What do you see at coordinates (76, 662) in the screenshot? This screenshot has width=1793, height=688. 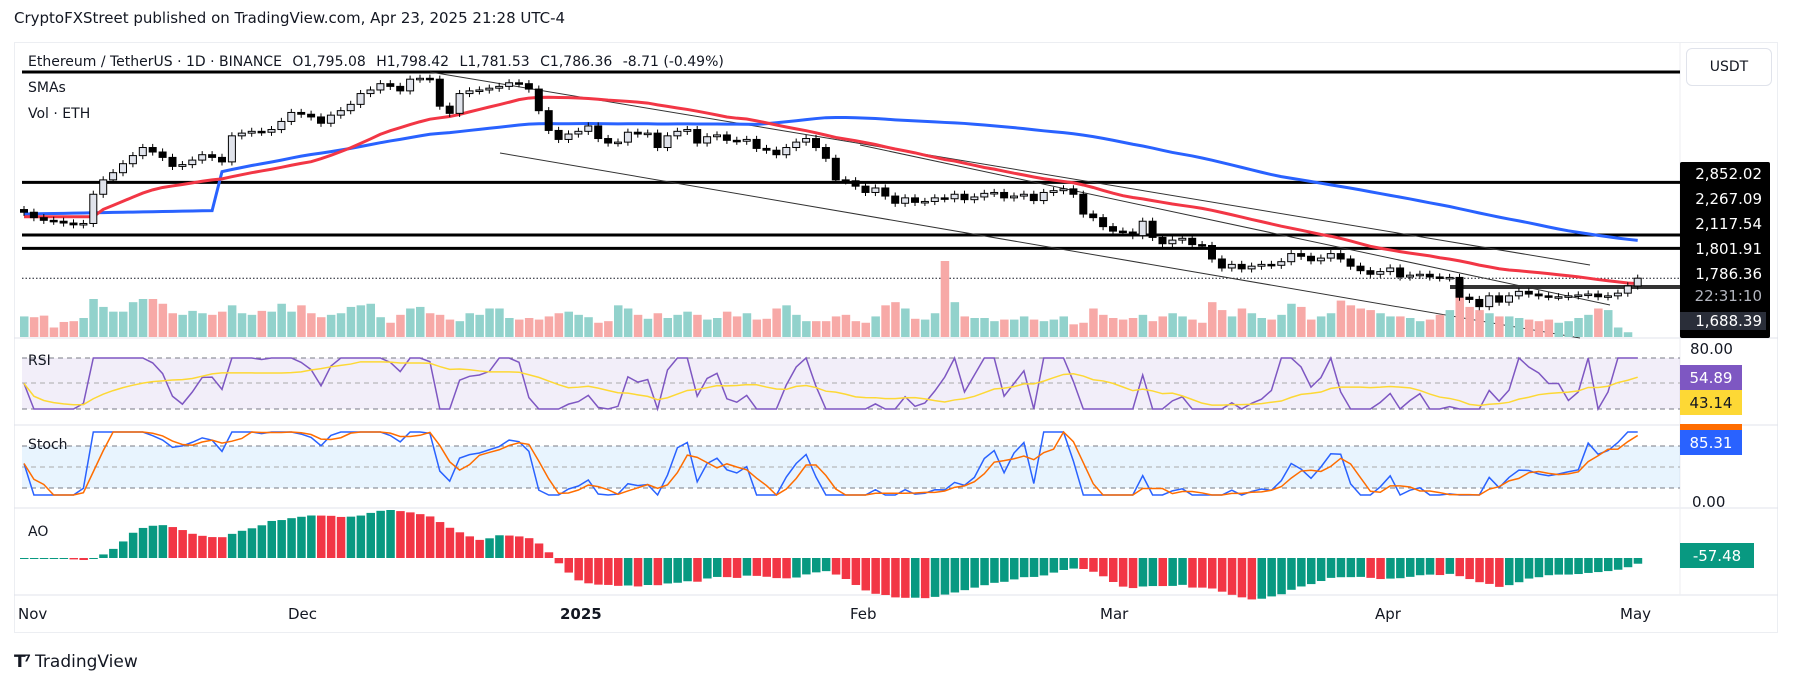 I see `tradingview-logo: T⁷ TradingView` at bounding box center [76, 662].